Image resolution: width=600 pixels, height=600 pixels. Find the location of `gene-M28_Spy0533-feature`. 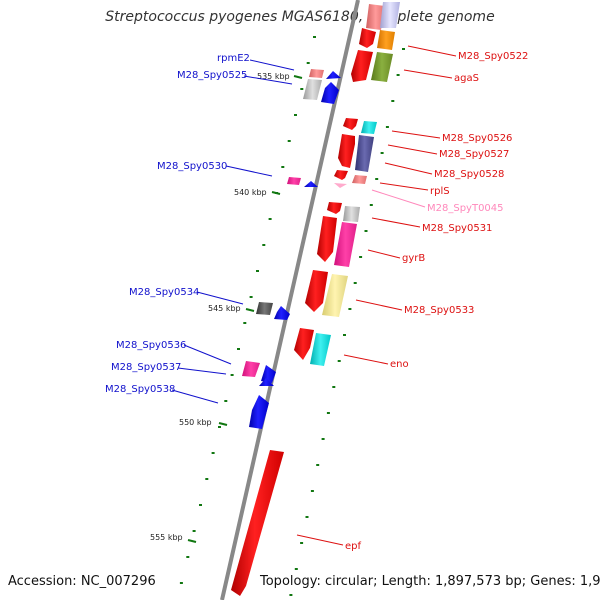

gene-M28_Spy0533-feature is located at coordinates (335, 295).